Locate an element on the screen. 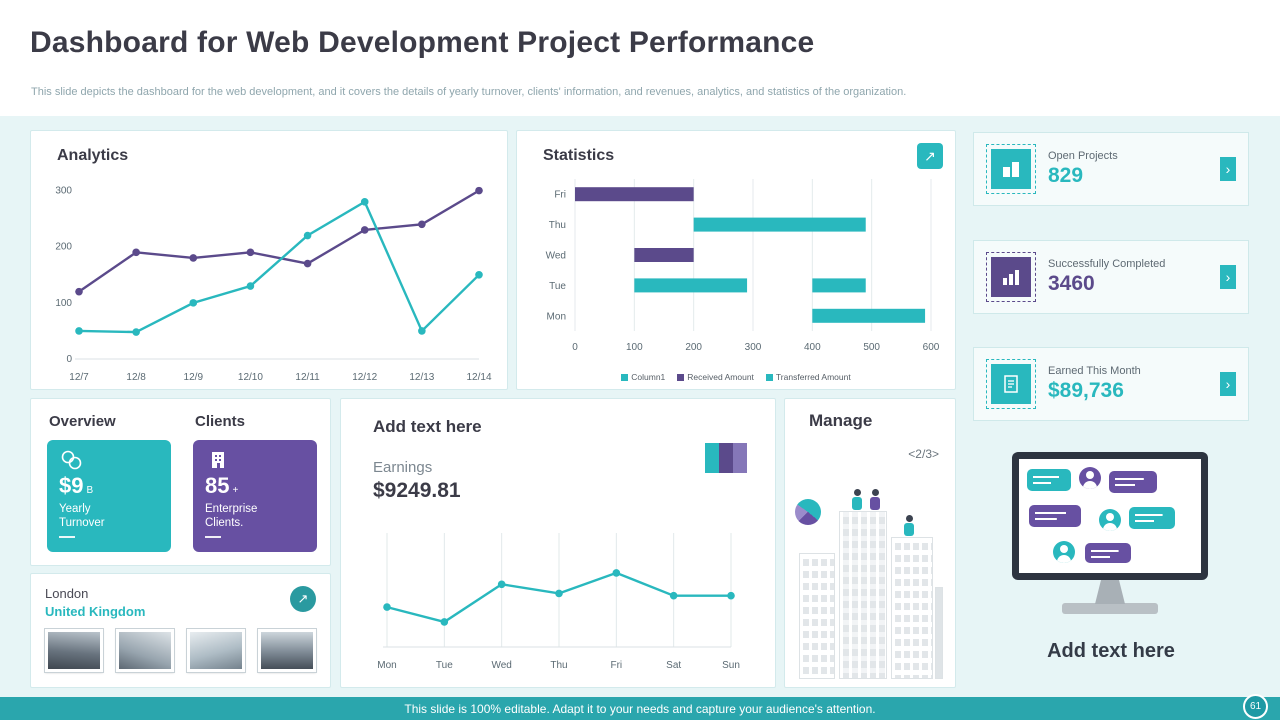  kpi-label: Open Projects is located at coordinates (1083, 156).